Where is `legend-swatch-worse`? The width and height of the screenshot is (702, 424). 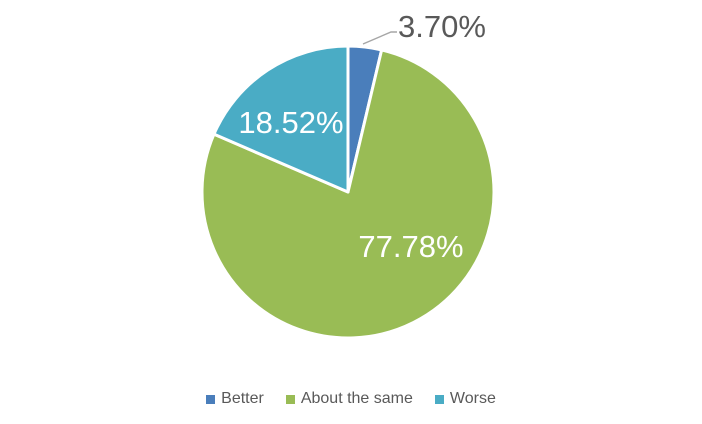
legend-swatch-worse is located at coordinates (439, 399).